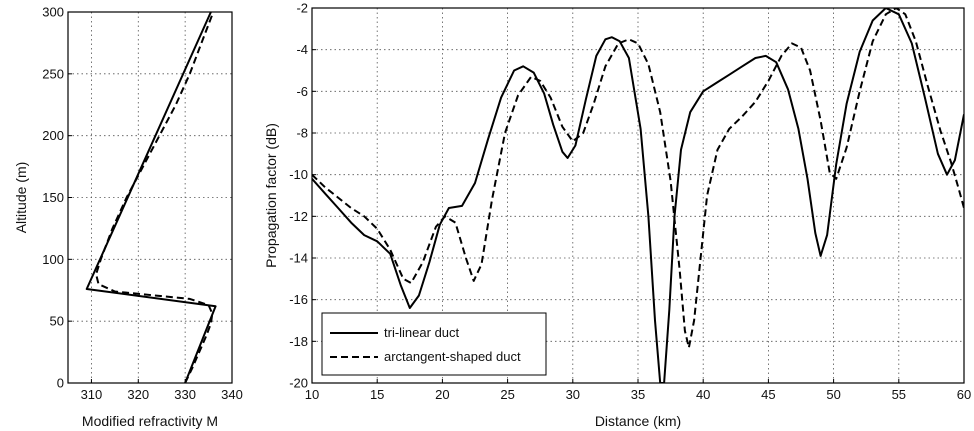  I want to click on right-x-tick-label: 50, so click(833, 394).